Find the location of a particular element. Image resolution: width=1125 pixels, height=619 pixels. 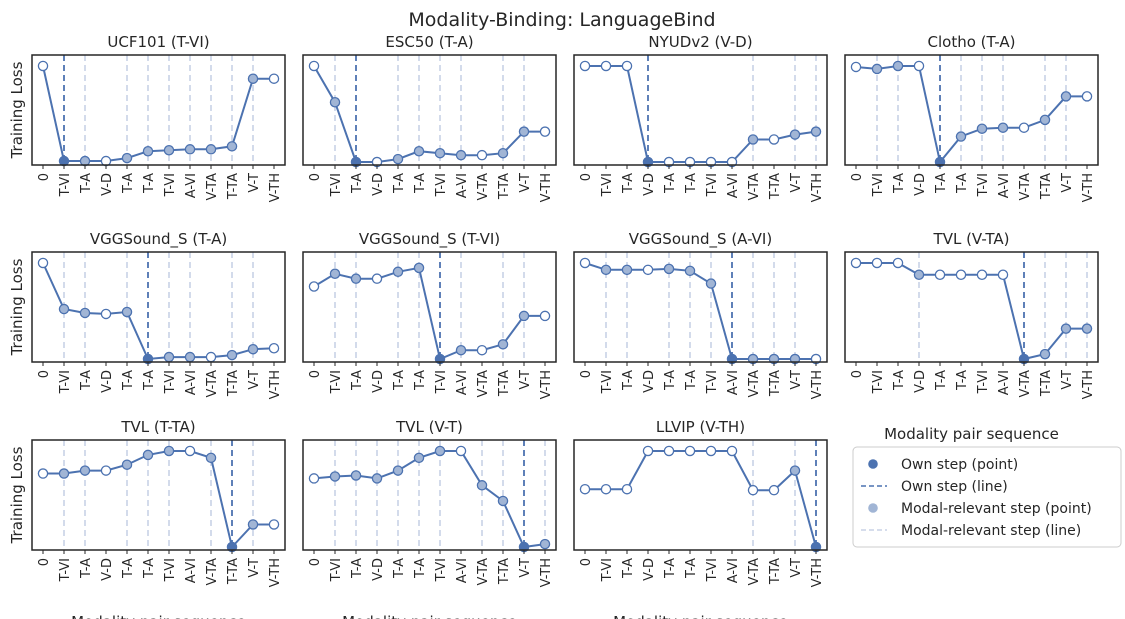

x-axis-label: Modality pair sequence is located at coordinates (429, 616).